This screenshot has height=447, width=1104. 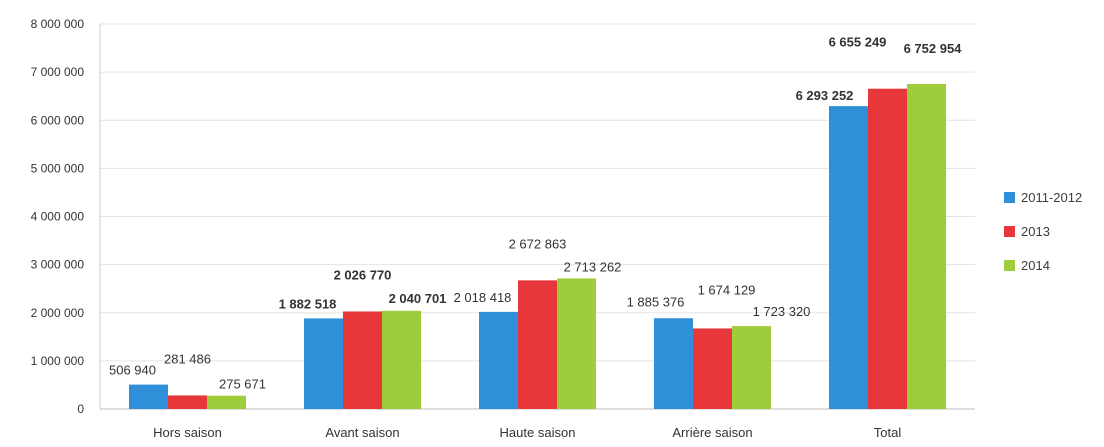 What do you see at coordinates (58, 168) in the screenshot?
I see `y-tick-label: 5 000 000` at bounding box center [58, 168].